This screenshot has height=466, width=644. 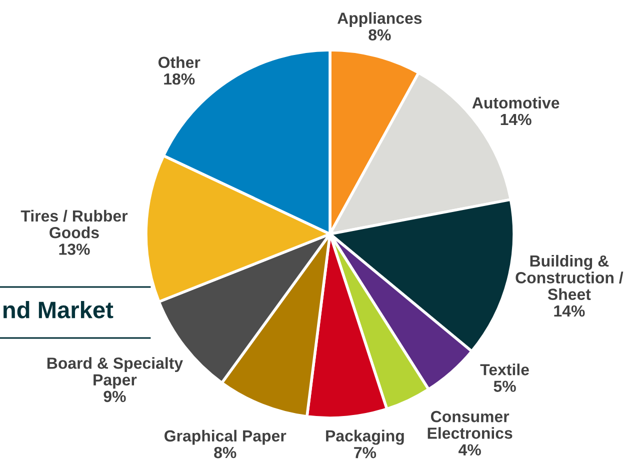 I want to click on slice-label: Textile, so click(x=504, y=370).